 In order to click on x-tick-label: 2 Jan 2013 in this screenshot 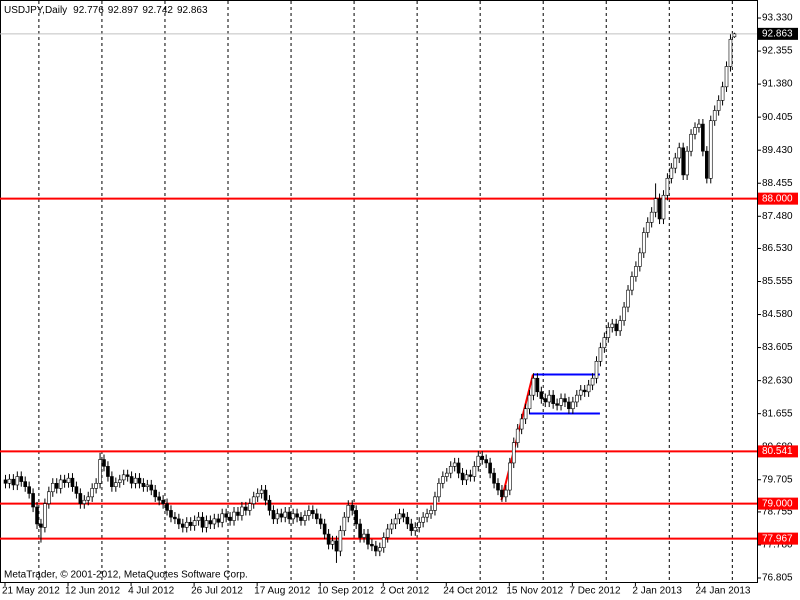, I will do `click(657, 591)`.